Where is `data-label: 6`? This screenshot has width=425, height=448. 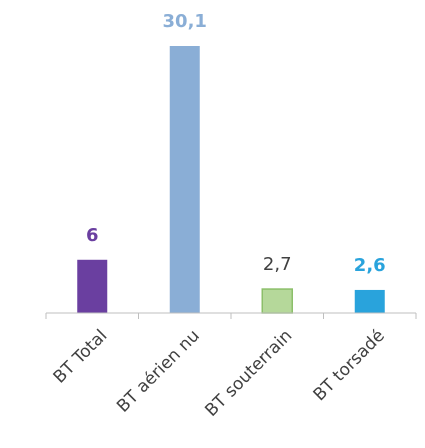 data-label: 6 is located at coordinates (92, 235).